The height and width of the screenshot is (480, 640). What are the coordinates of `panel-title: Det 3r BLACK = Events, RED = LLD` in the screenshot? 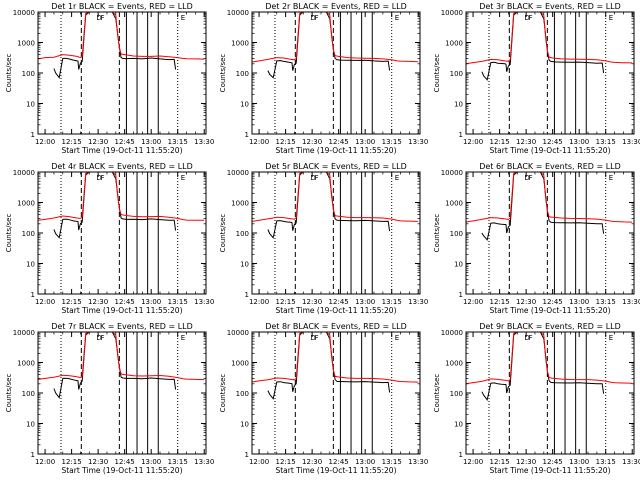 It's located at (550, 6).